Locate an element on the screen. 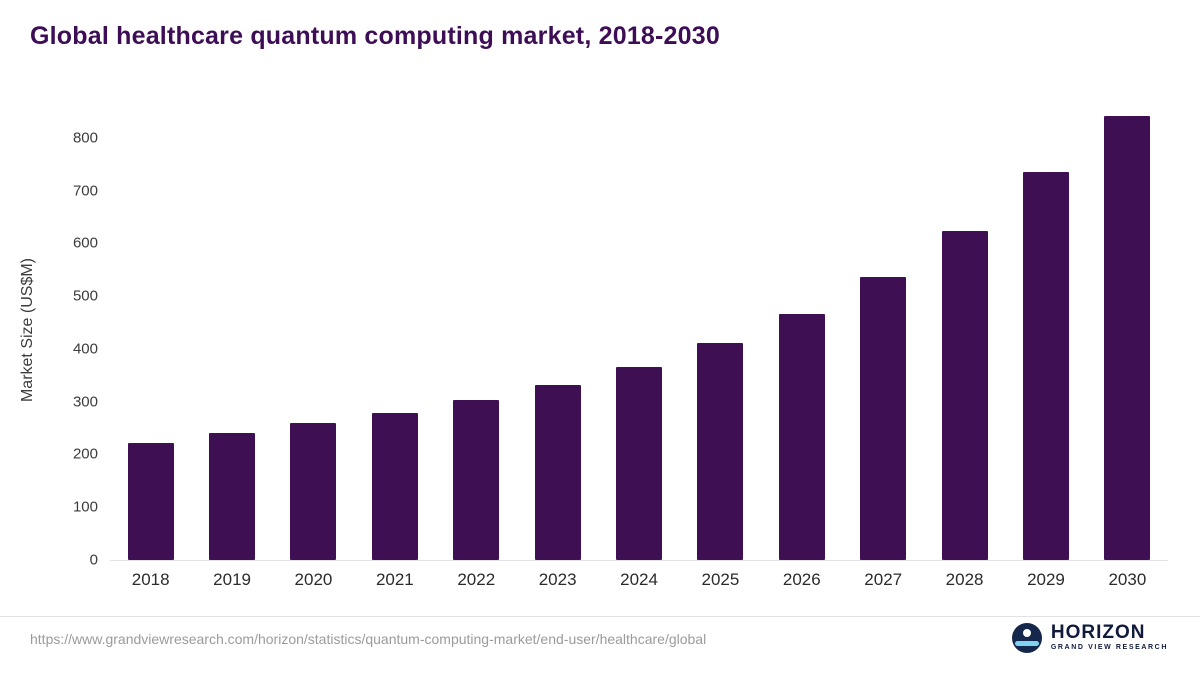  bar-2024 is located at coordinates (639, 463).